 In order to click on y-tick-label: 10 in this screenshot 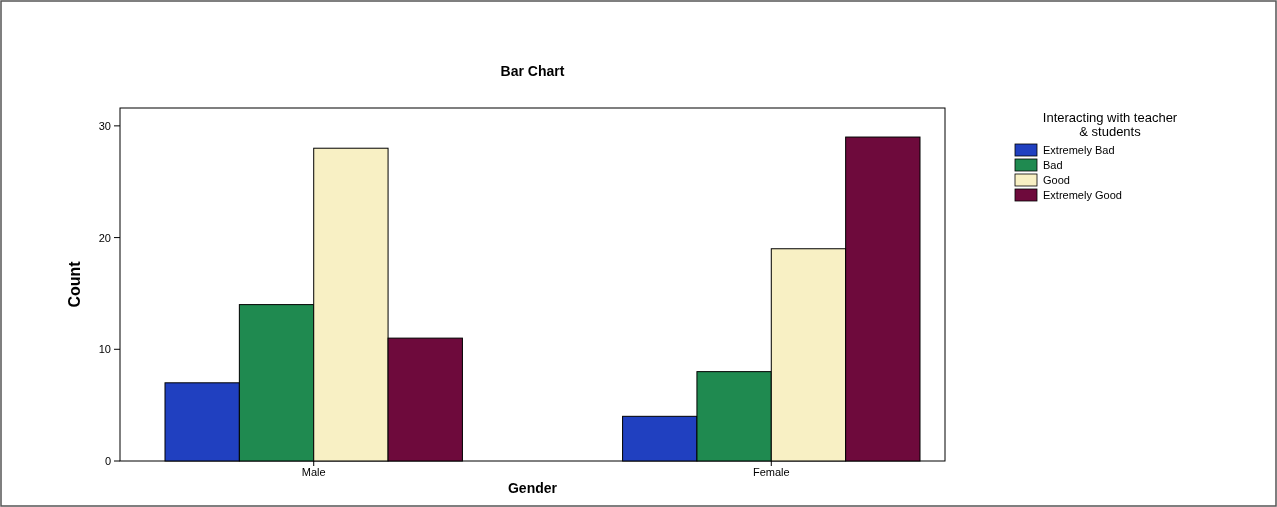, I will do `click(104, 349)`.